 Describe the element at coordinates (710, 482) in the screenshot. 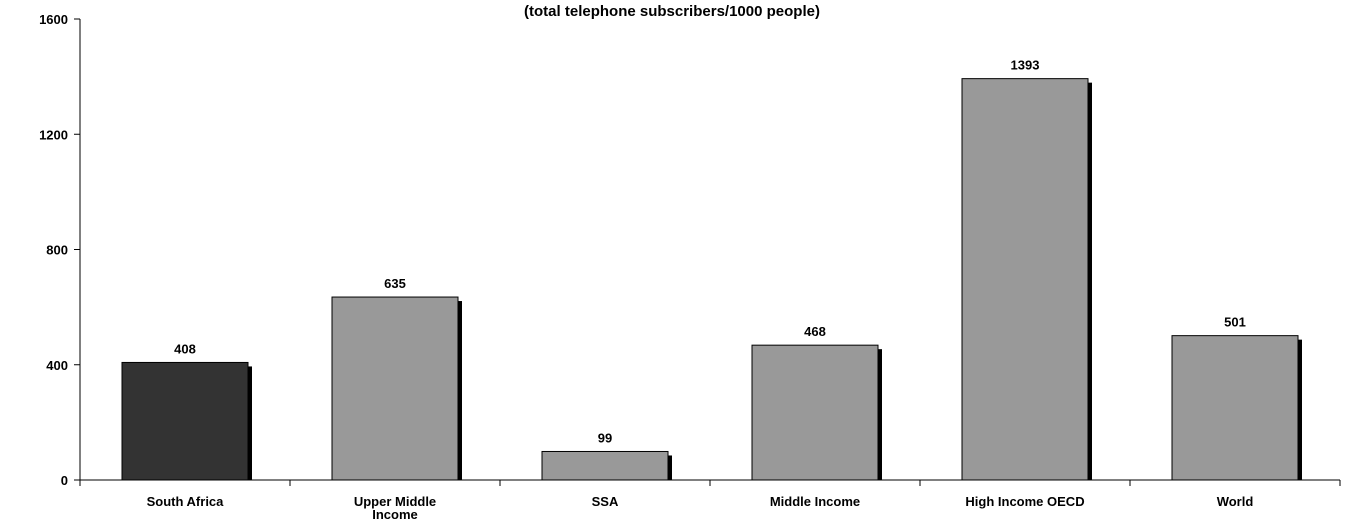

I see `x-axis` at that location.